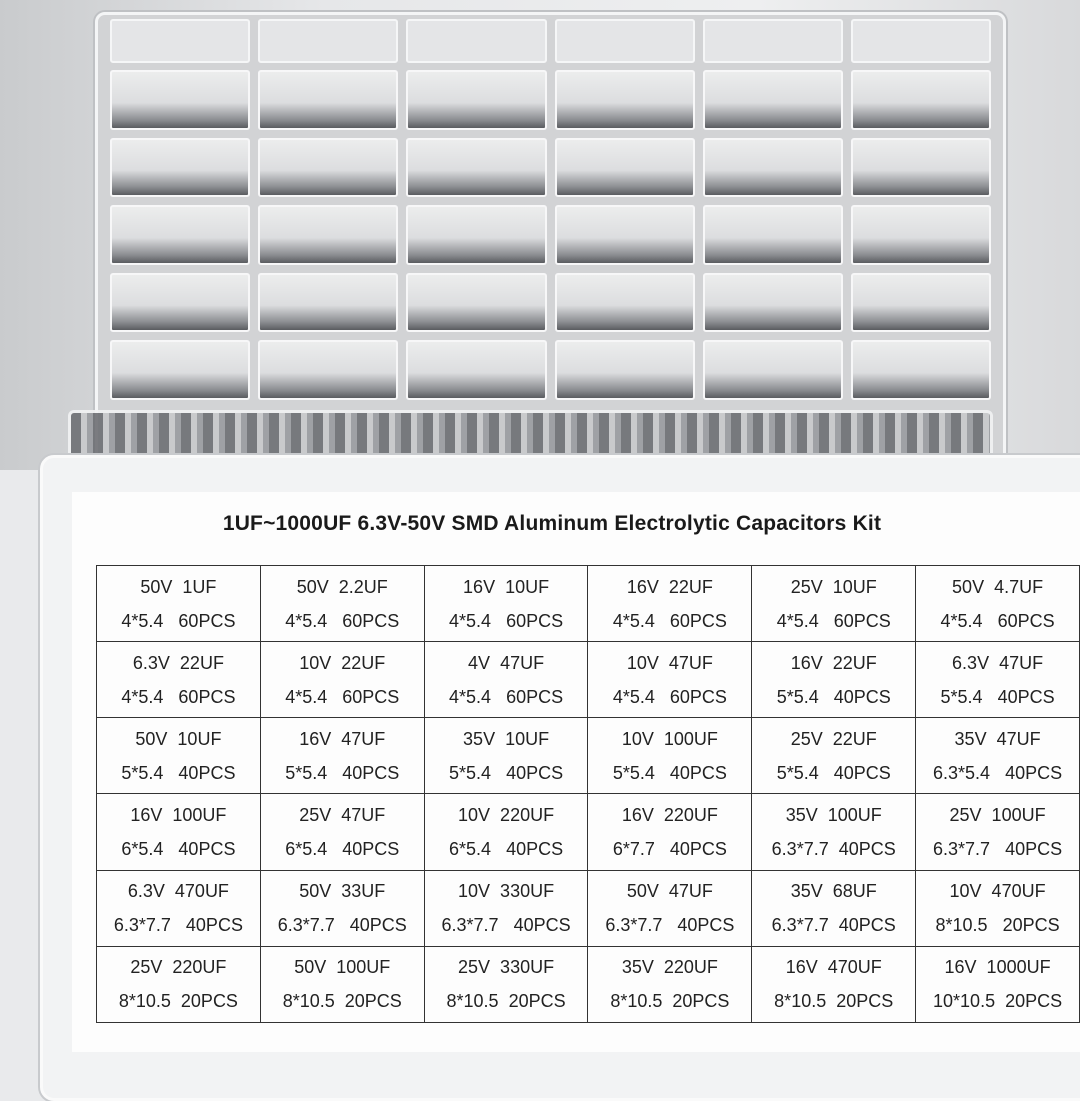 This screenshot has width=1080, height=1101. What do you see at coordinates (178, 680) in the screenshot?
I see `table-cell: 6.3V 22UF 4*5.4 60PCS` at bounding box center [178, 680].